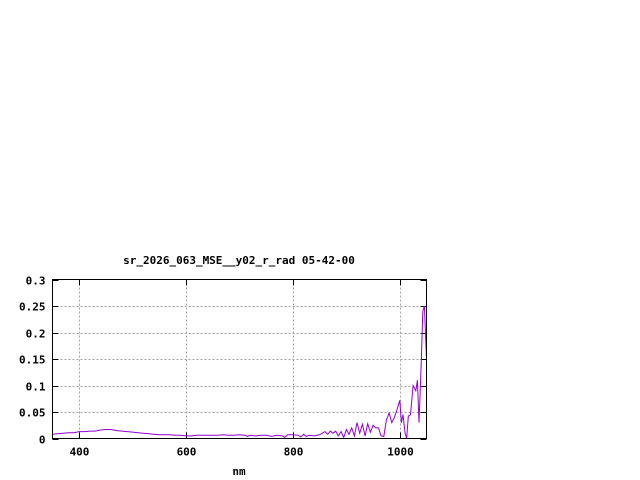 The height and width of the screenshot is (480, 640). I want to click on x-tick-label: 400, so click(80, 452).